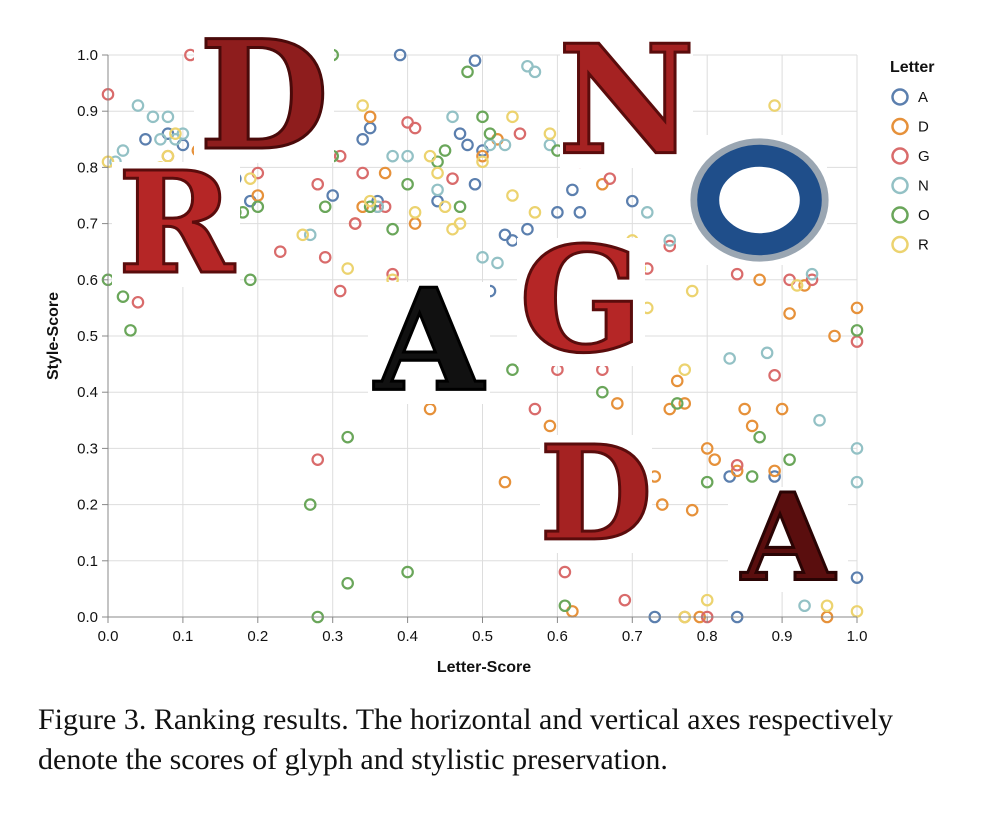 This screenshot has height=828, width=990. I want to click on legend-label-O: O, so click(924, 215).